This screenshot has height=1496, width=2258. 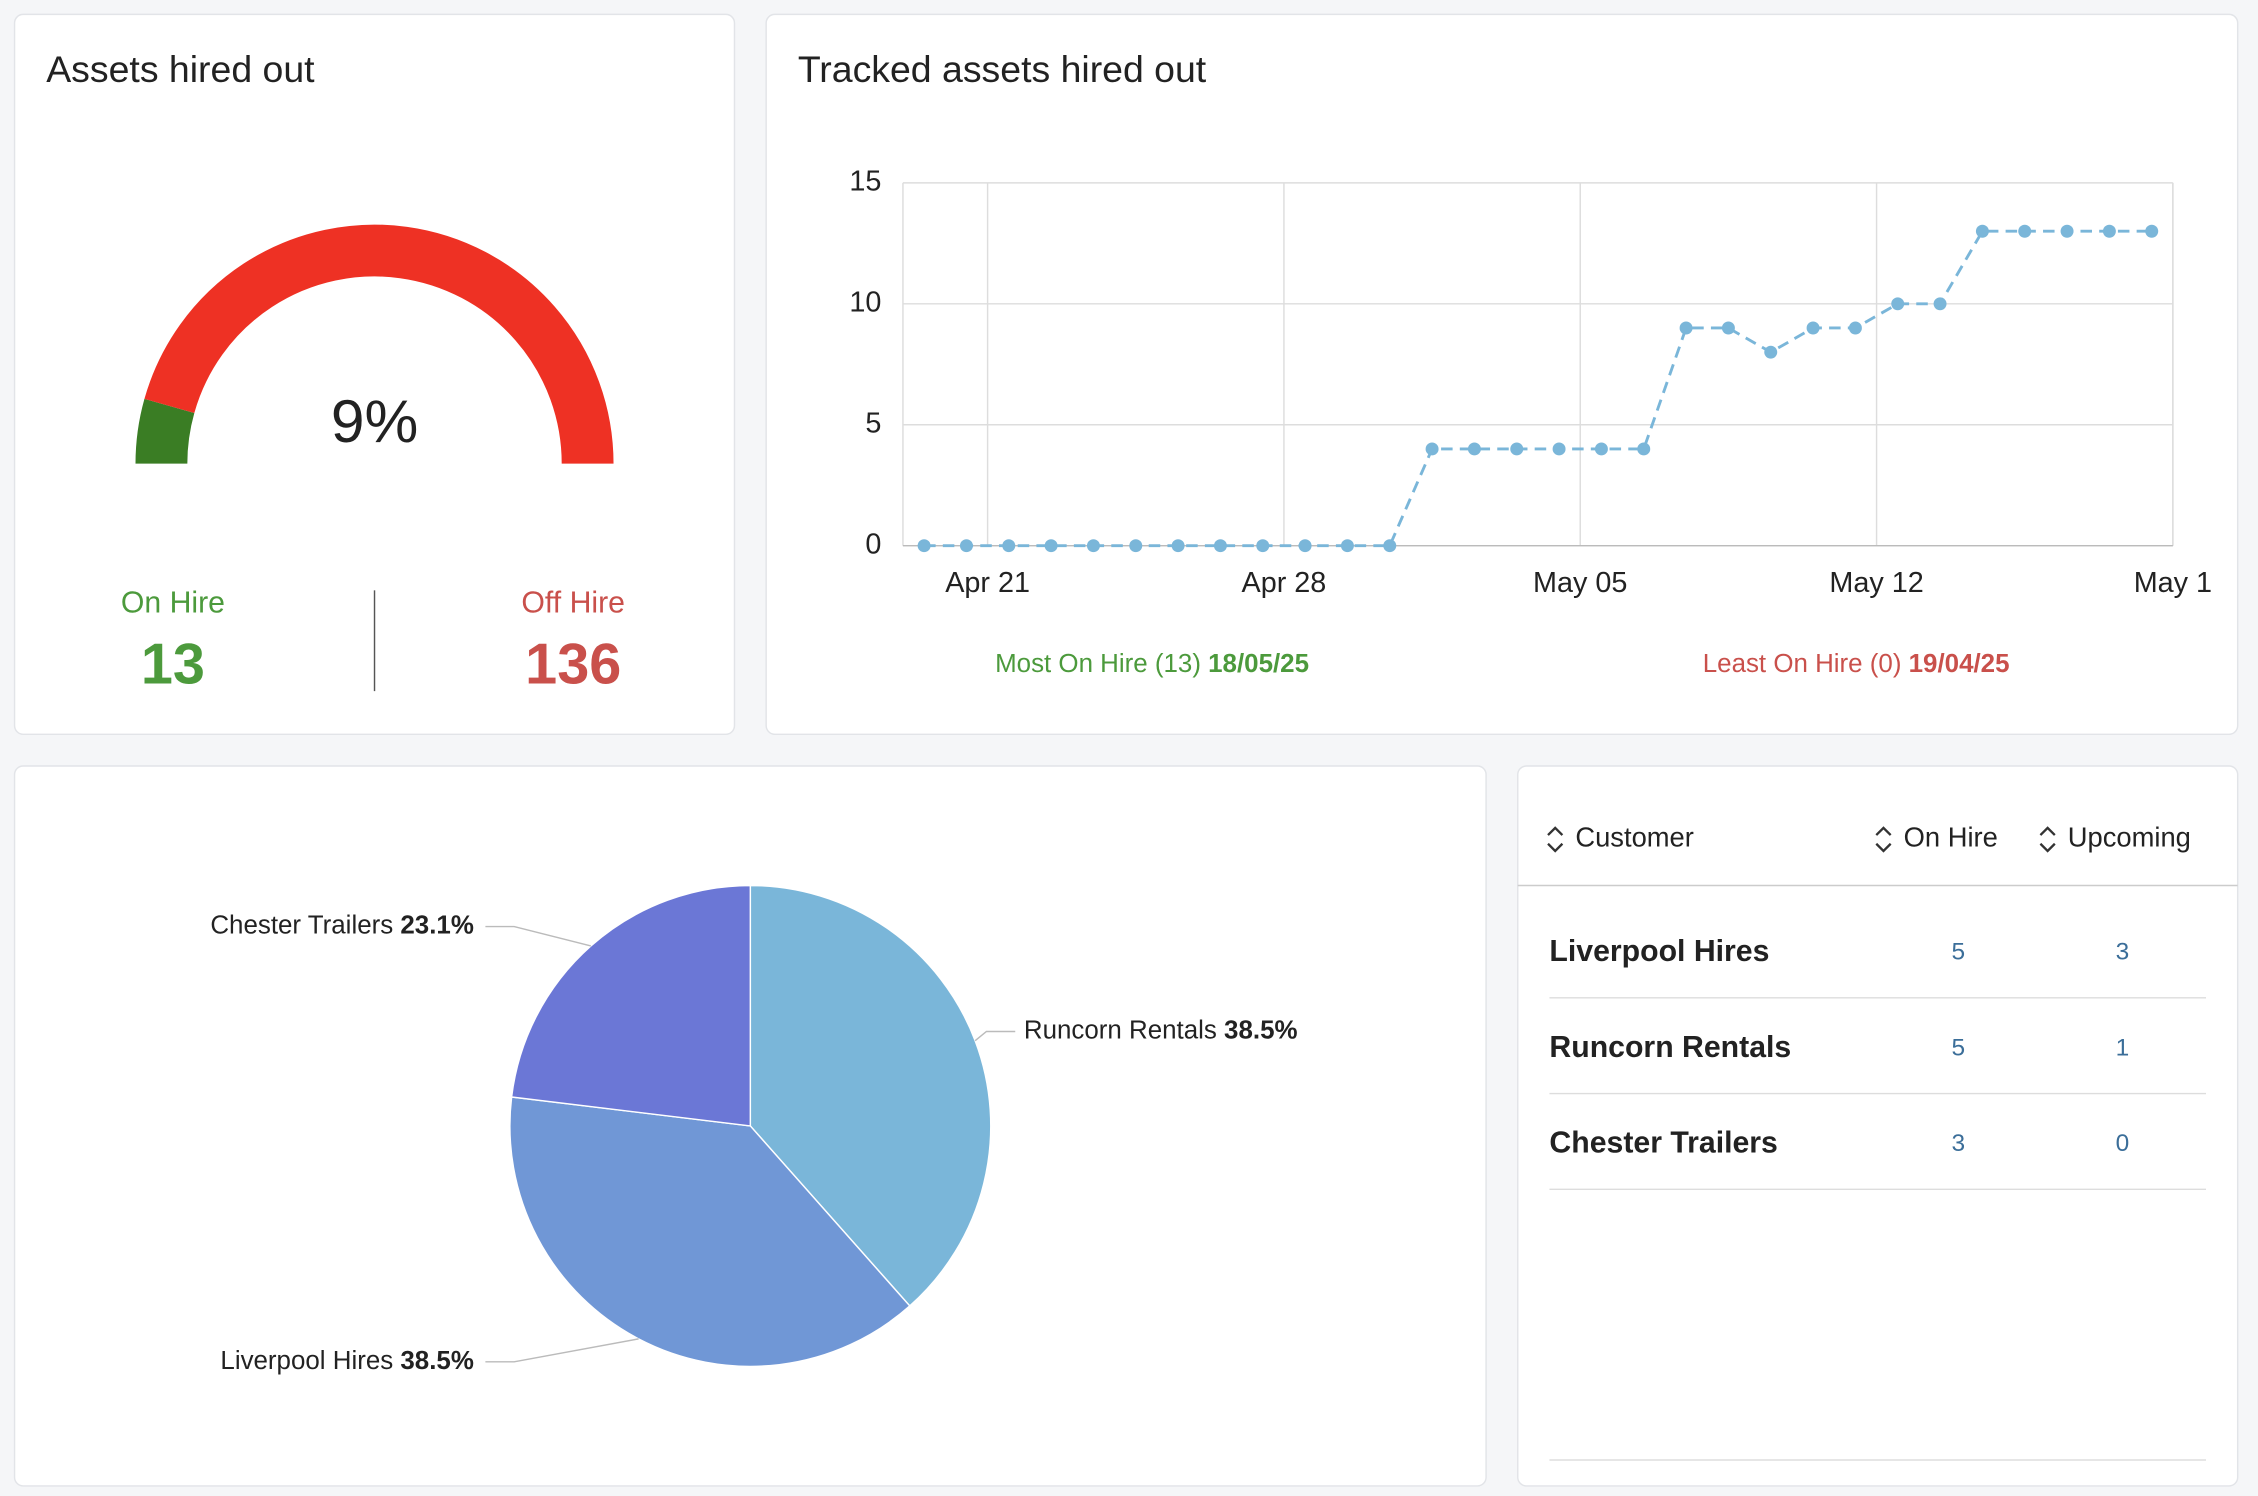 I want to click on pie-label: Chester Trailers 23.1%, so click(x=342, y=925).